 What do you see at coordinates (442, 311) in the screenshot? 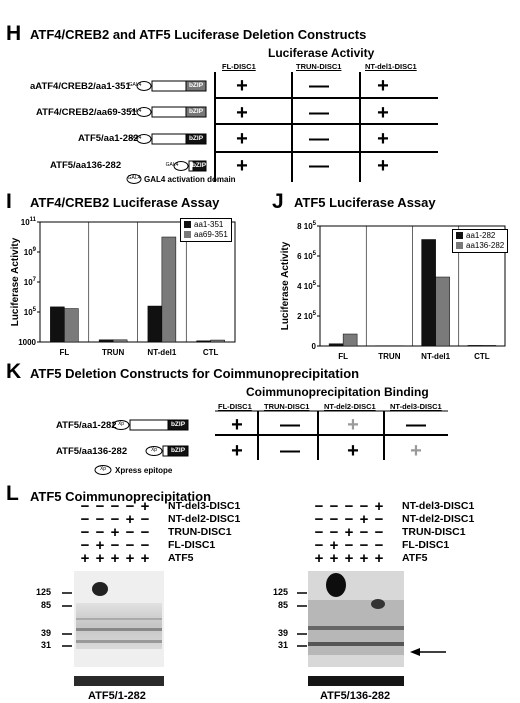
I see `bar-aa136-282-NT-del1` at bounding box center [442, 311].